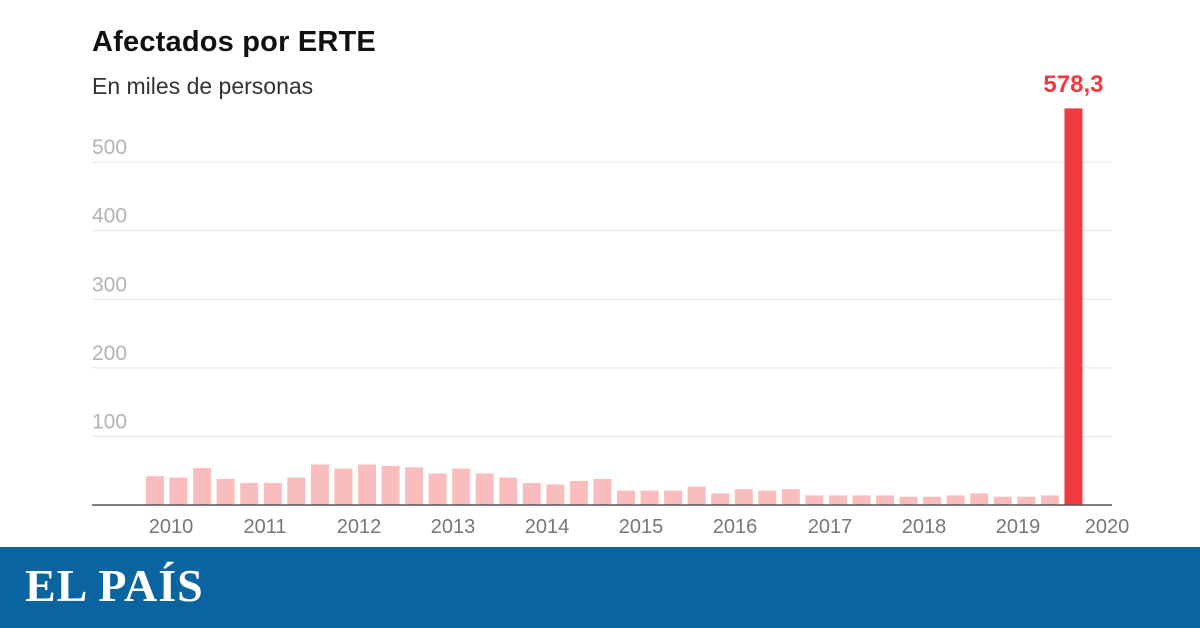  I want to click on x-tick-label: 2014, so click(547, 527).